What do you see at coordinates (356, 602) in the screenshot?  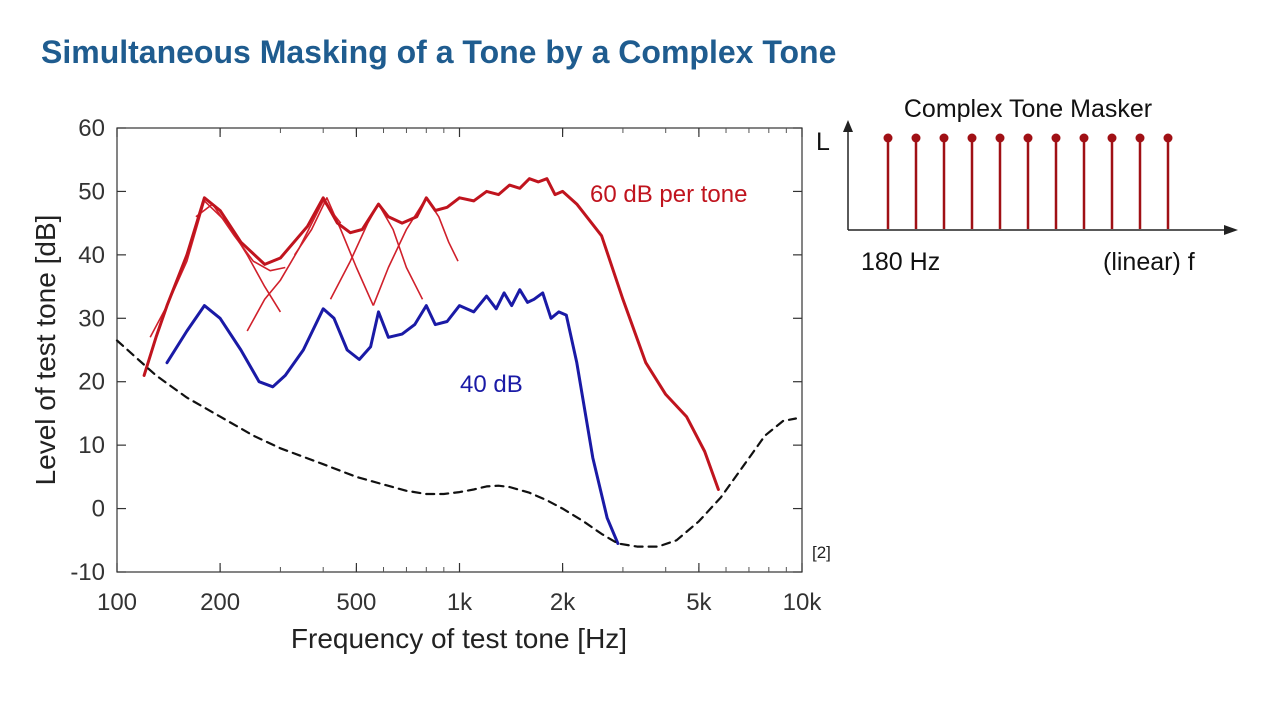 I see `x-tick-label: 500` at bounding box center [356, 602].